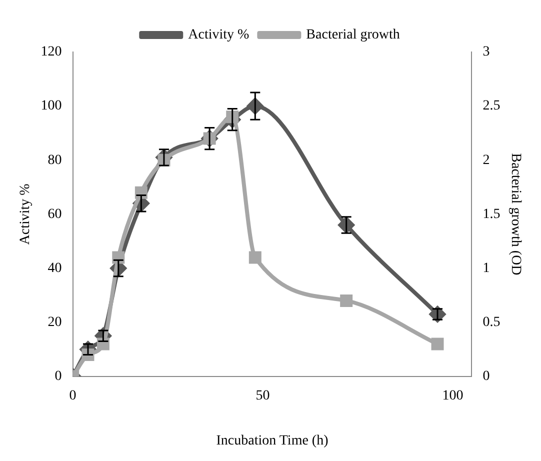 The height and width of the screenshot is (461, 541). Describe the element at coordinates (272, 440) in the screenshot. I see `x-axis-title: Incubation Time (h)` at that location.